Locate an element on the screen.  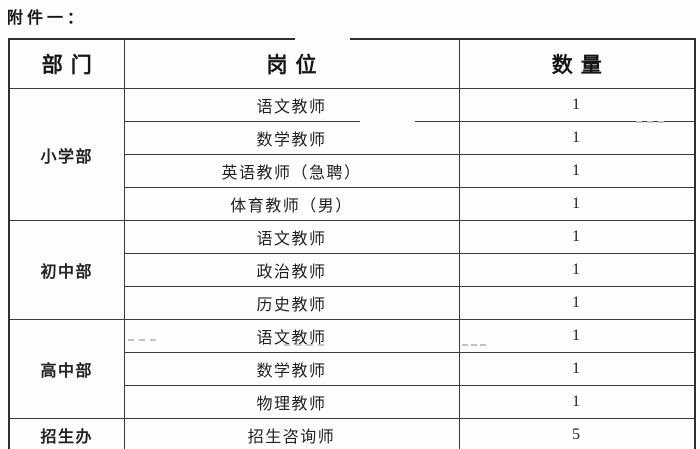
position-cell: 政治教师 is located at coordinates (291, 270).